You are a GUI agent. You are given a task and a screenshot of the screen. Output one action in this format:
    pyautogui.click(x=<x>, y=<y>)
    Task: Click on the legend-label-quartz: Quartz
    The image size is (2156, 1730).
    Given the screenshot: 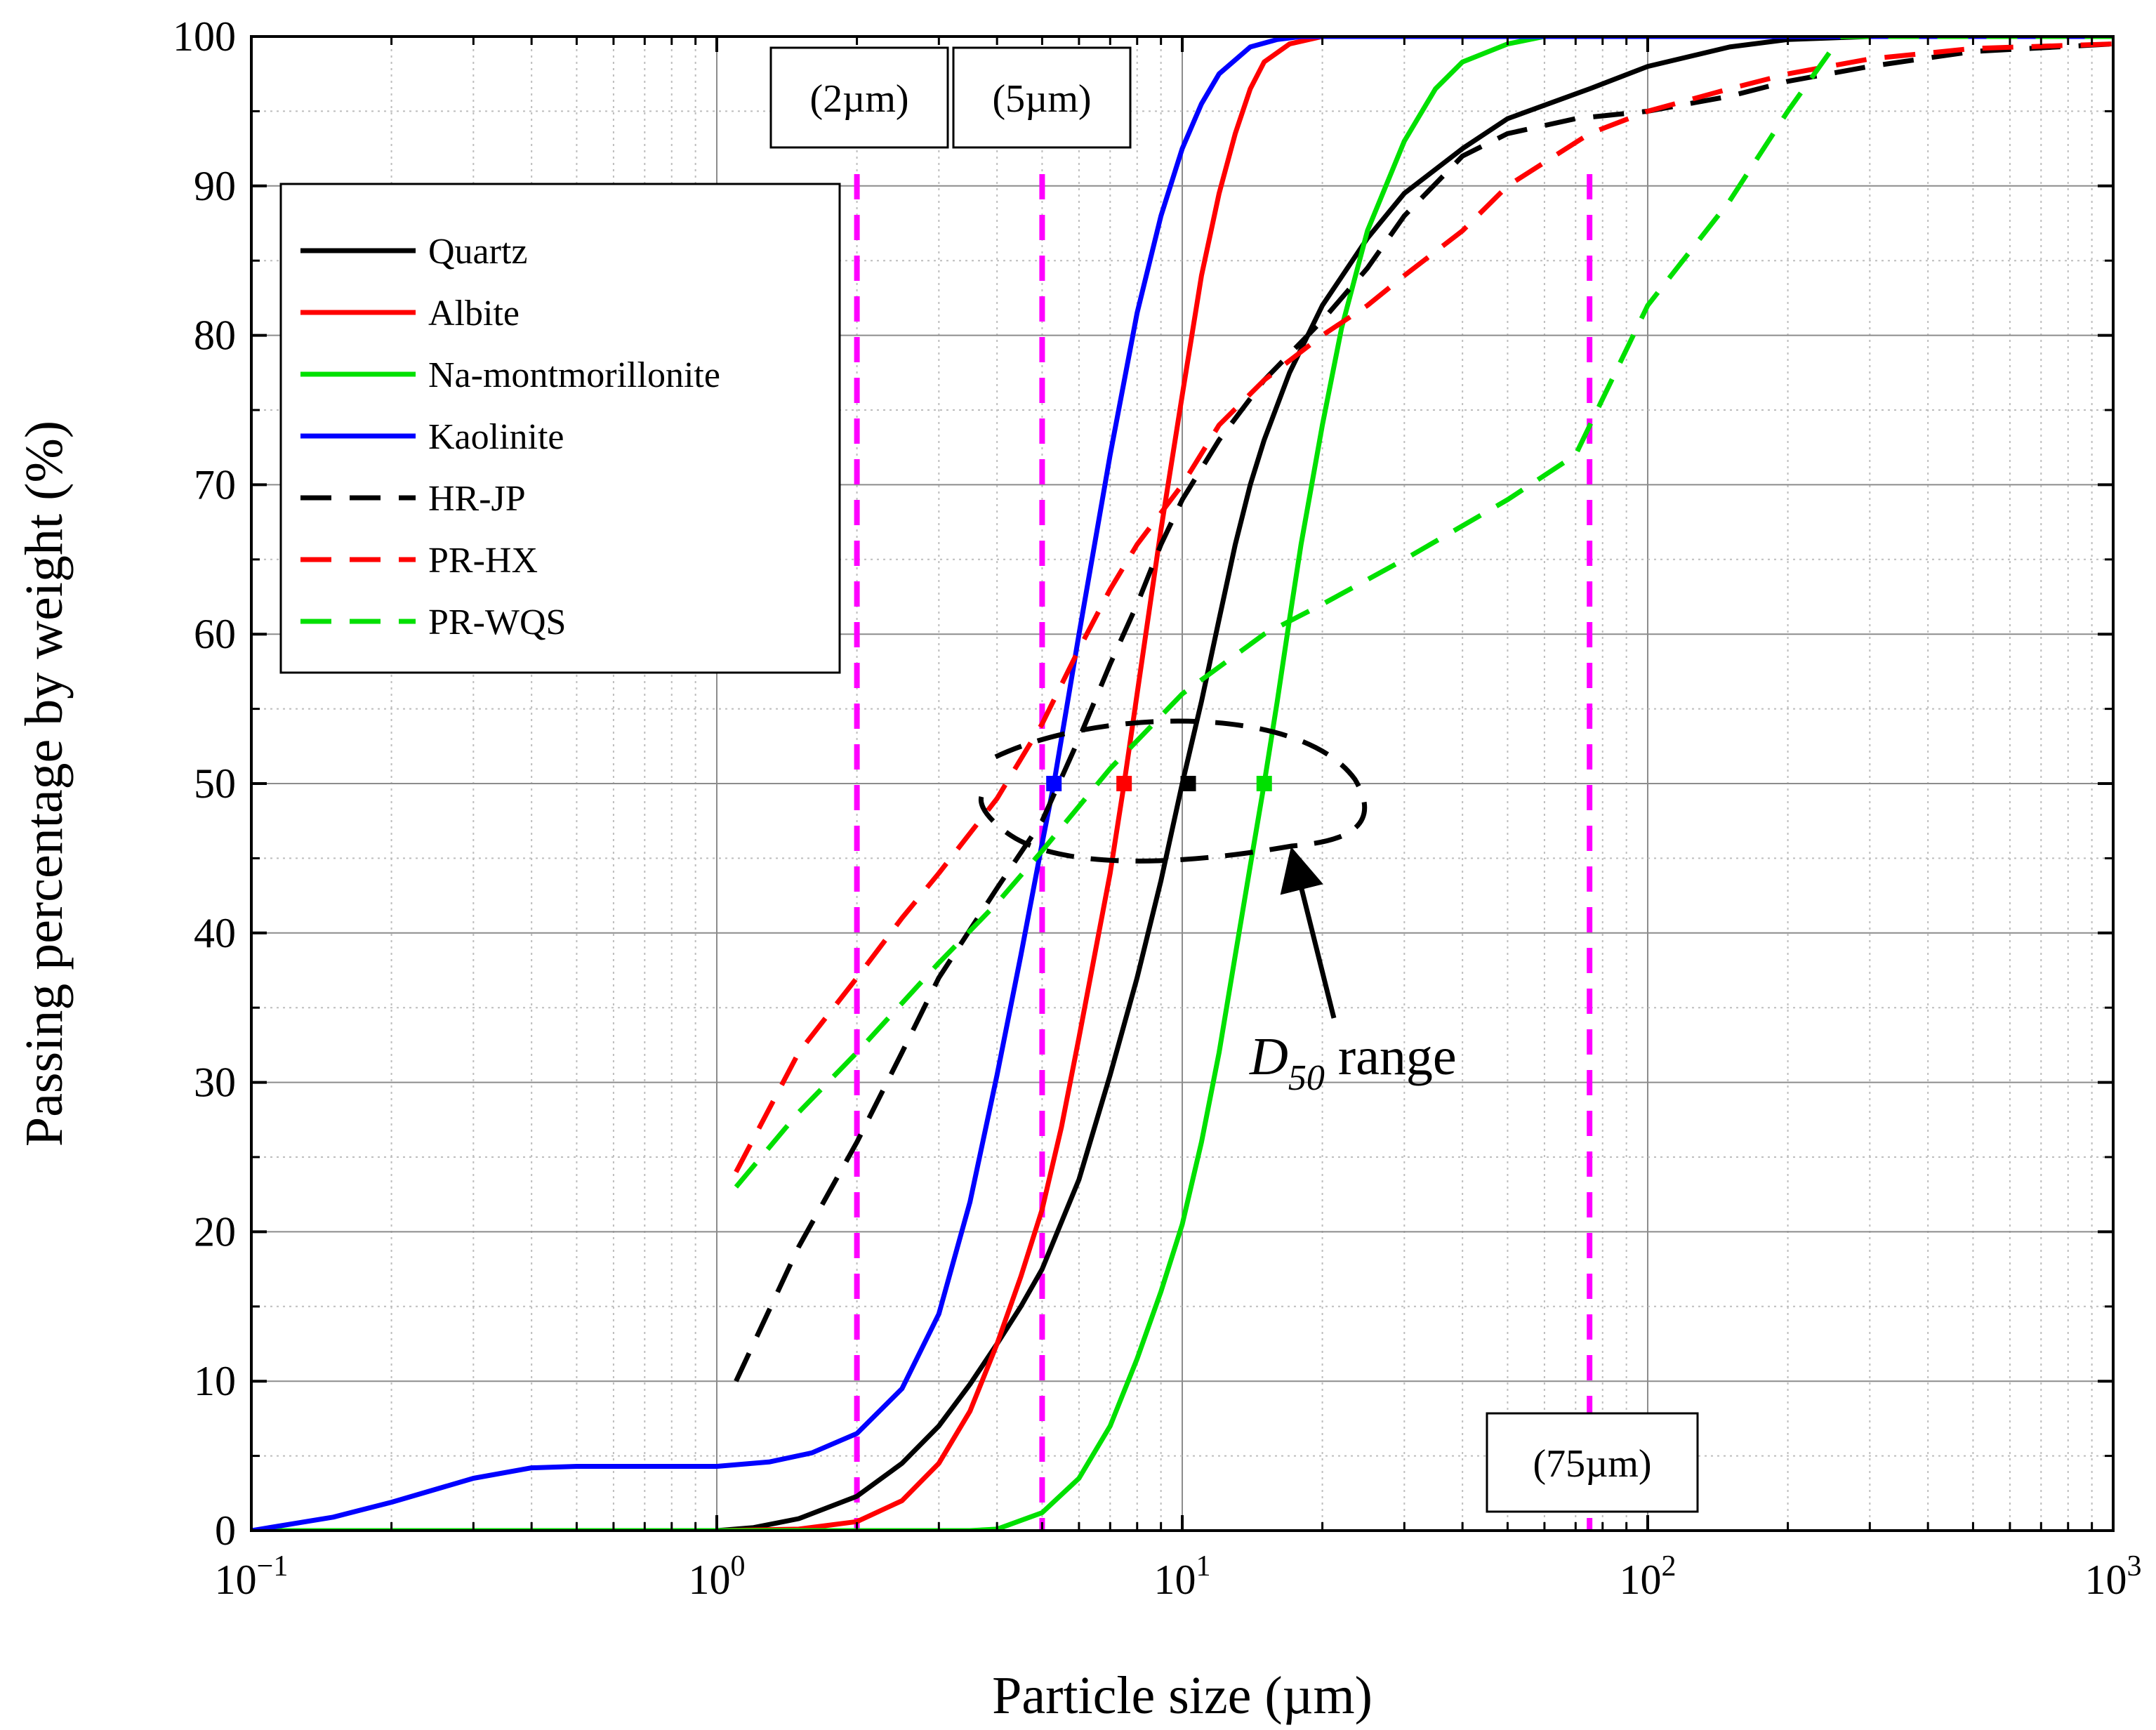 What is the action you would take?
    pyautogui.click(x=477, y=252)
    